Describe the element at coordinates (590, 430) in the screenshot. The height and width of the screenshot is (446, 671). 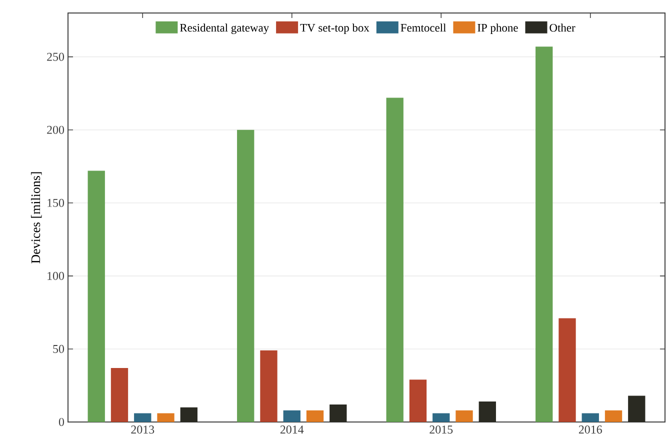
I see `x-tick-label: 2016` at that location.